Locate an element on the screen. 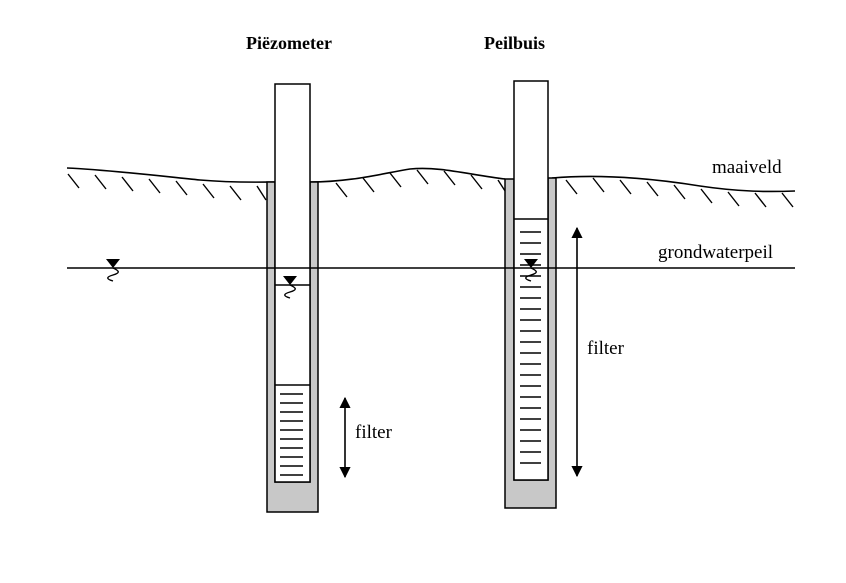 The height and width of the screenshot is (583, 846). water-level-symbol-peilbuis is located at coordinates (531, 270).